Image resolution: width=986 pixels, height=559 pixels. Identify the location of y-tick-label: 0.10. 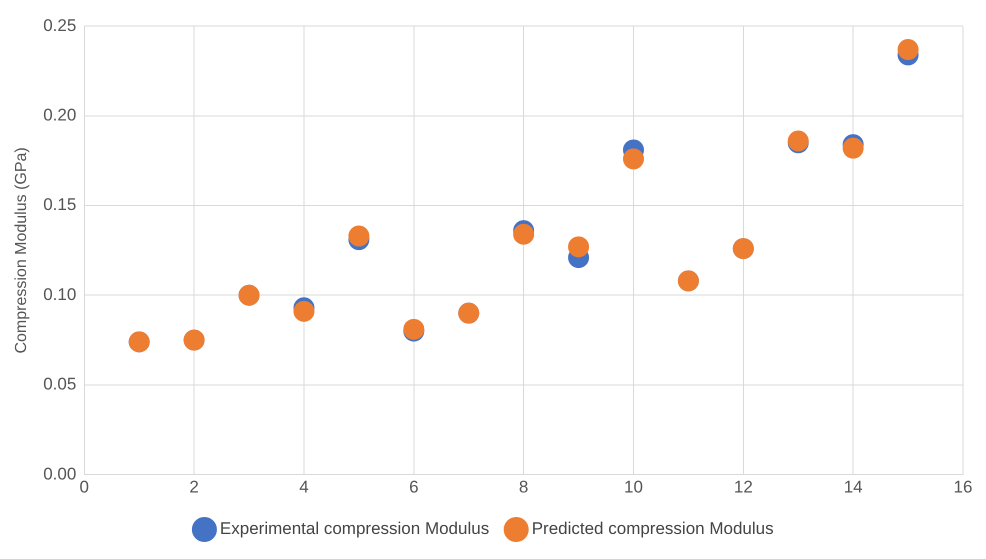
(59, 294).